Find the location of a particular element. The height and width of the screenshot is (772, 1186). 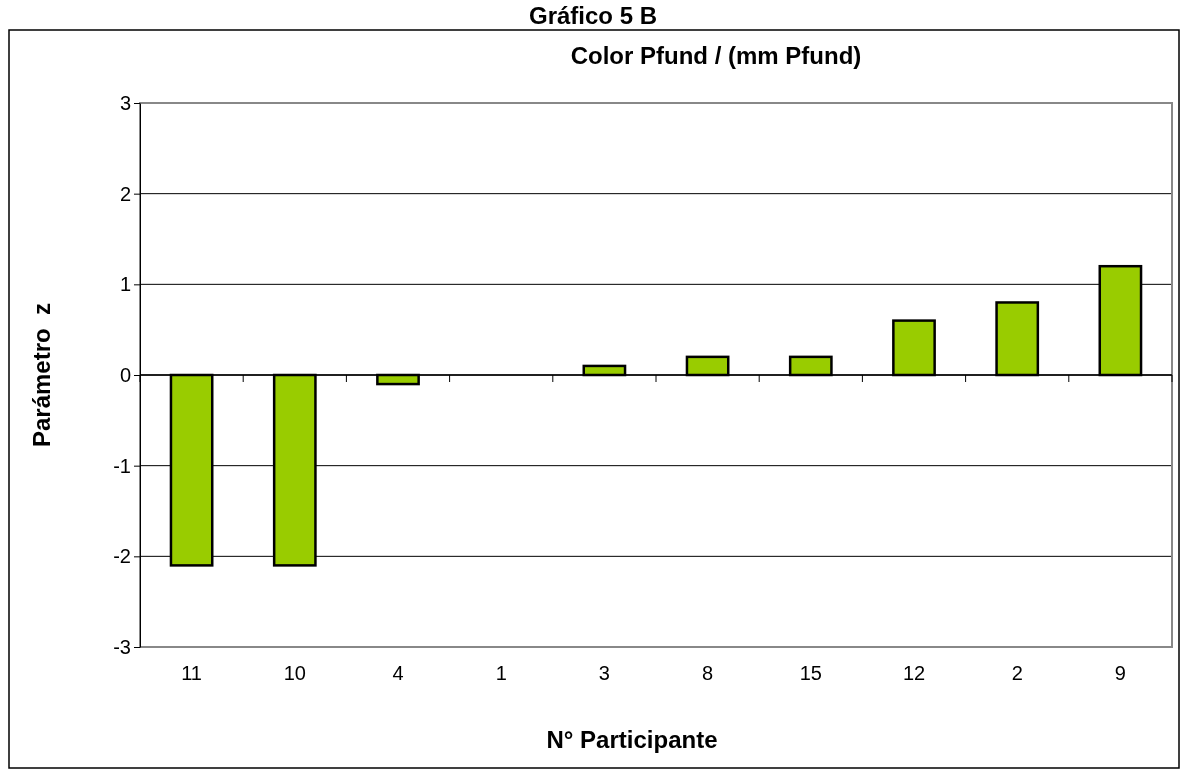

x-tick-label: 9 is located at coordinates (1120, 673).